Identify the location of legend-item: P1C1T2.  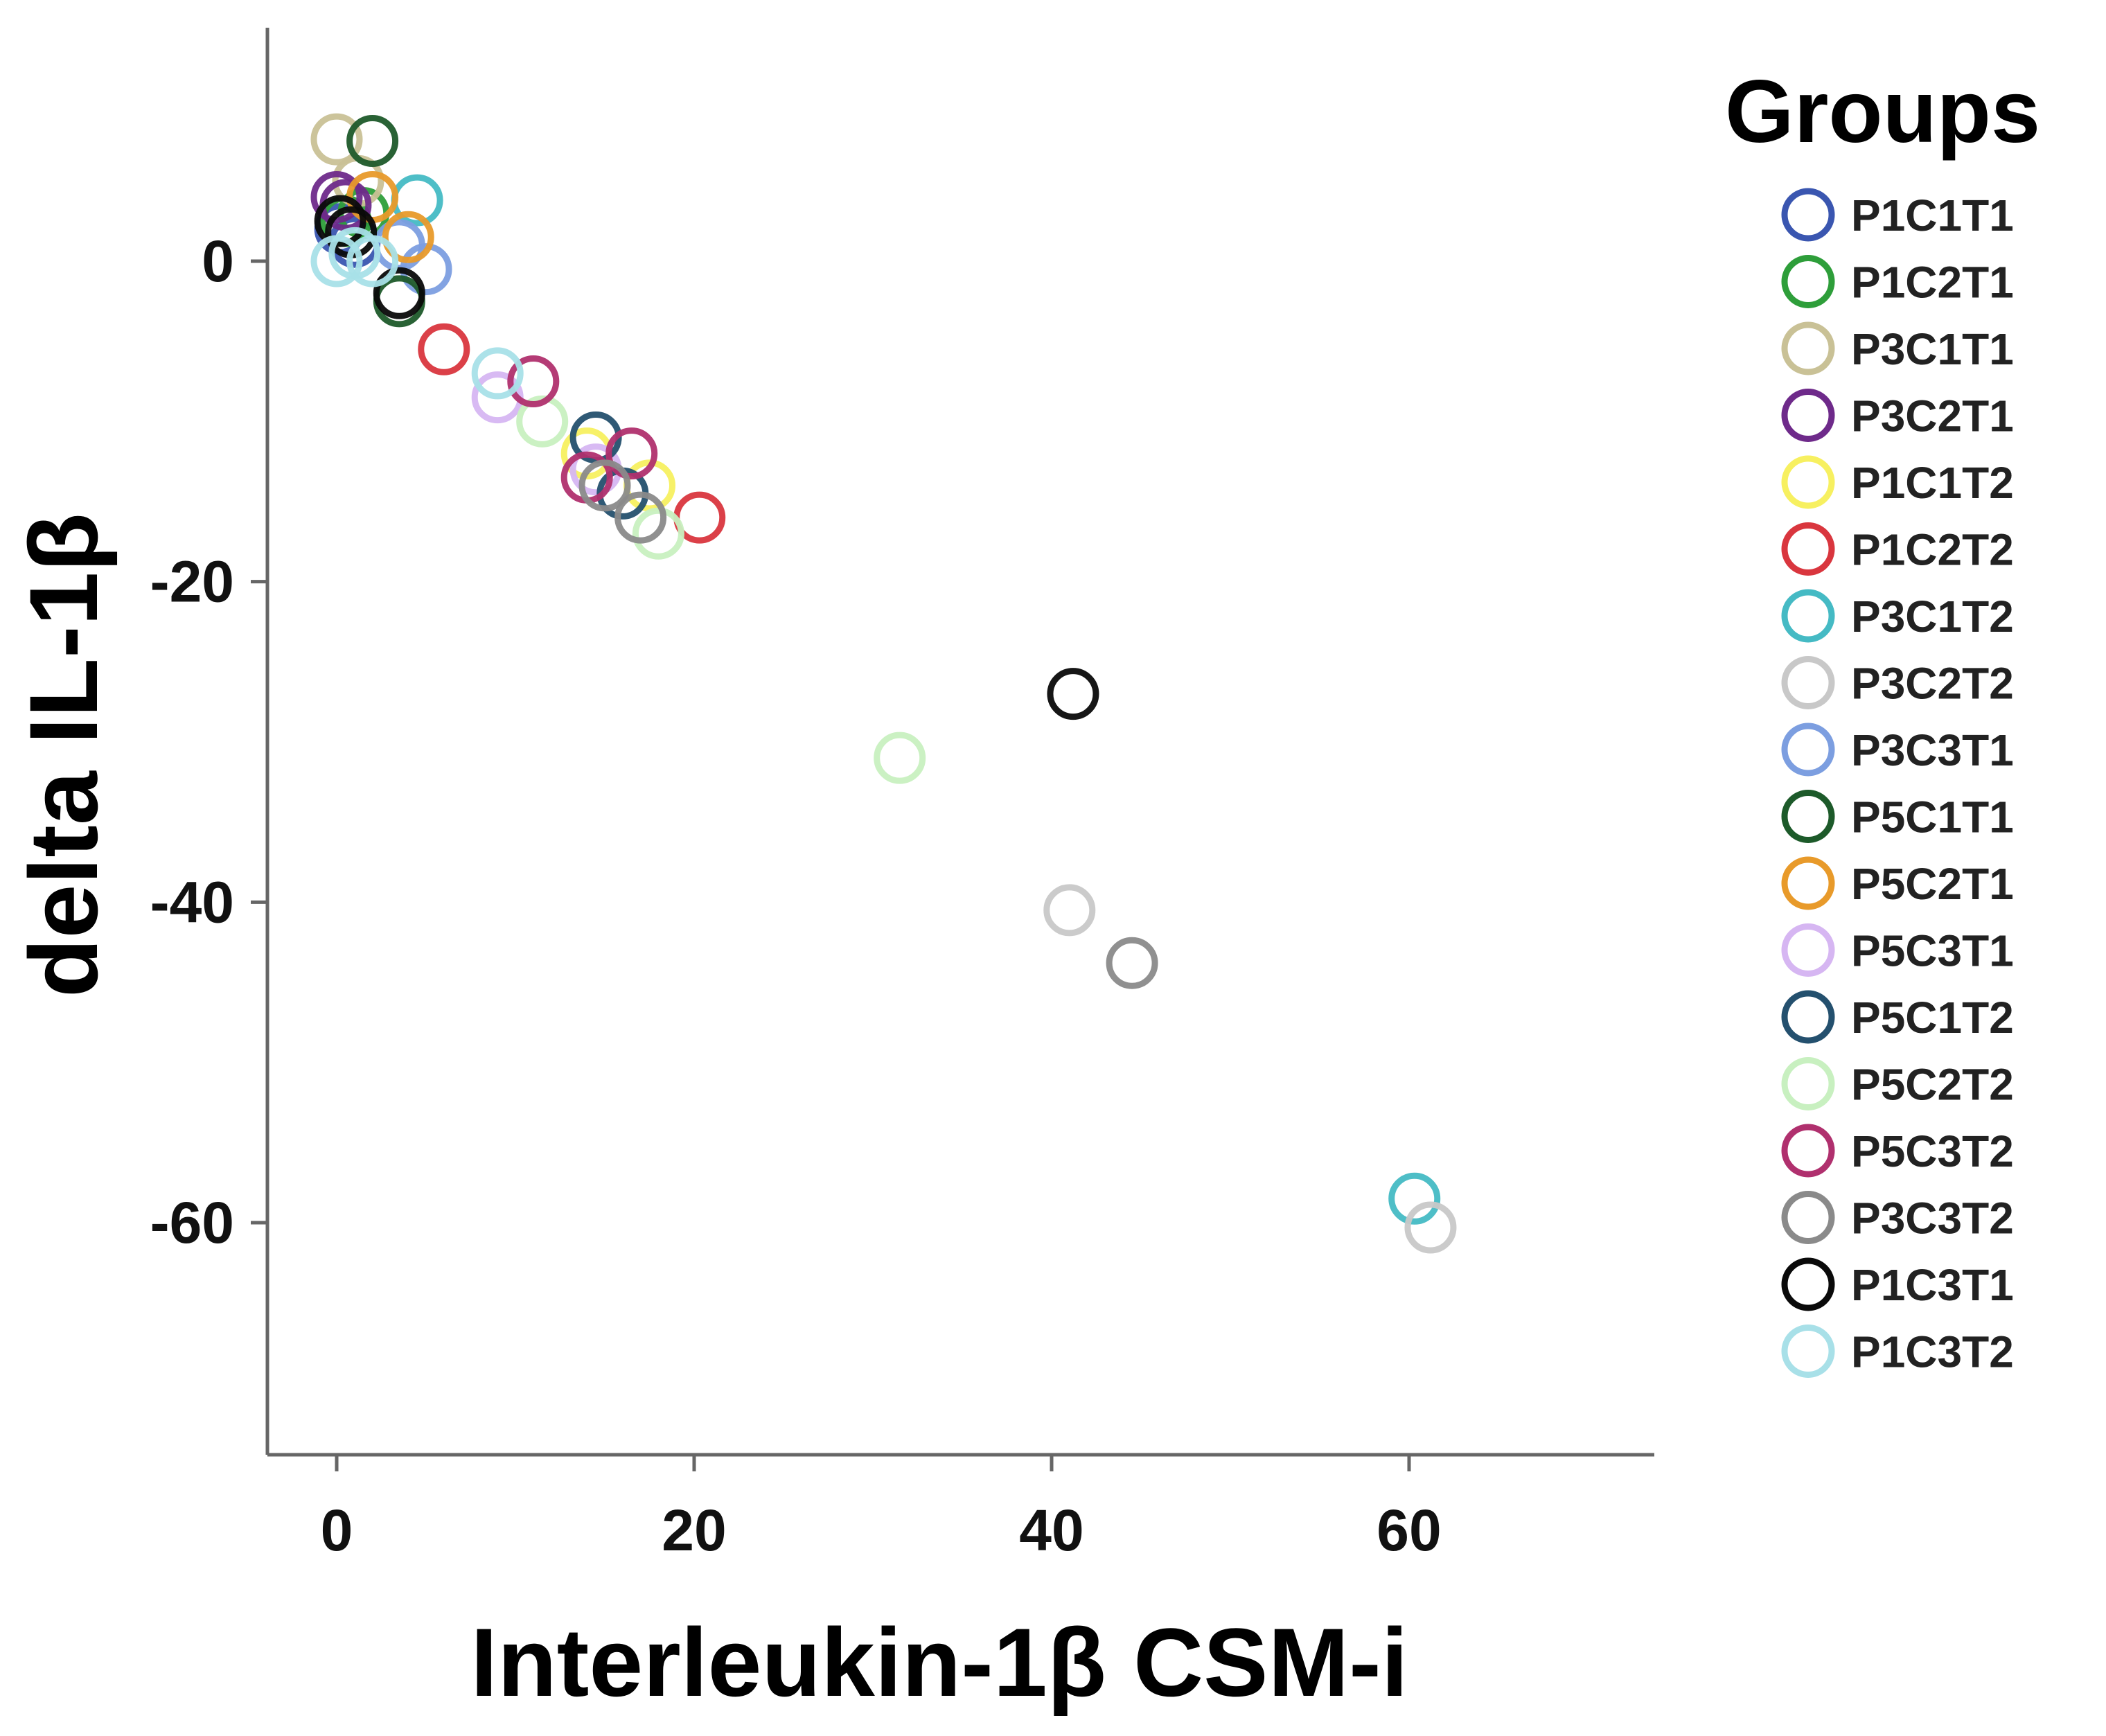
(1897, 482).